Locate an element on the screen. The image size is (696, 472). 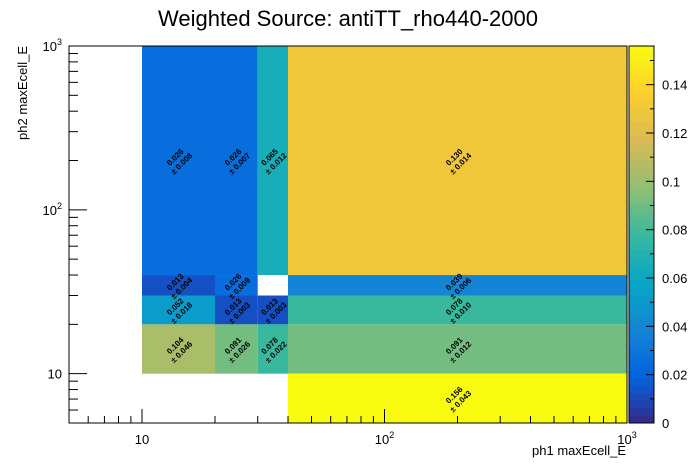
y-axis-ticks is located at coordinates (78, 234).